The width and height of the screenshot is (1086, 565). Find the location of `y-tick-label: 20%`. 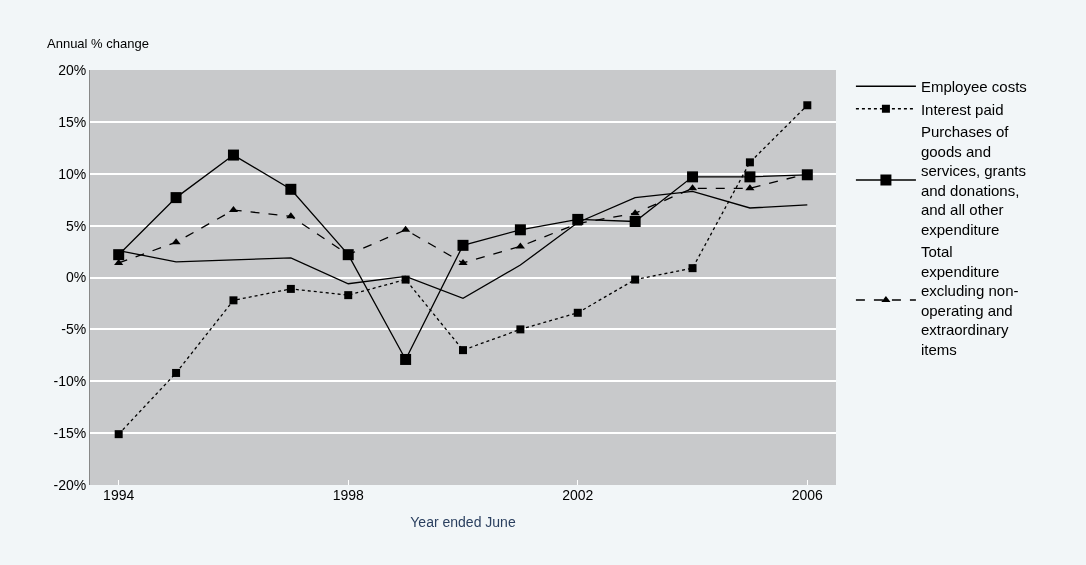

y-tick-label: 20% is located at coordinates (72, 69).